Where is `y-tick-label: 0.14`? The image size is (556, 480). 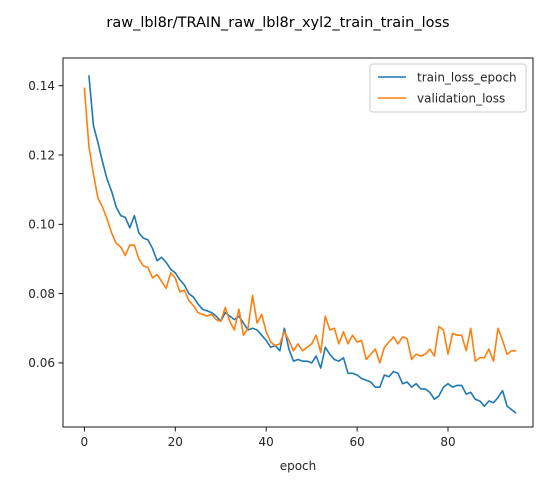
y-tick-label: 0.14 is located at coordinates (41, 86).